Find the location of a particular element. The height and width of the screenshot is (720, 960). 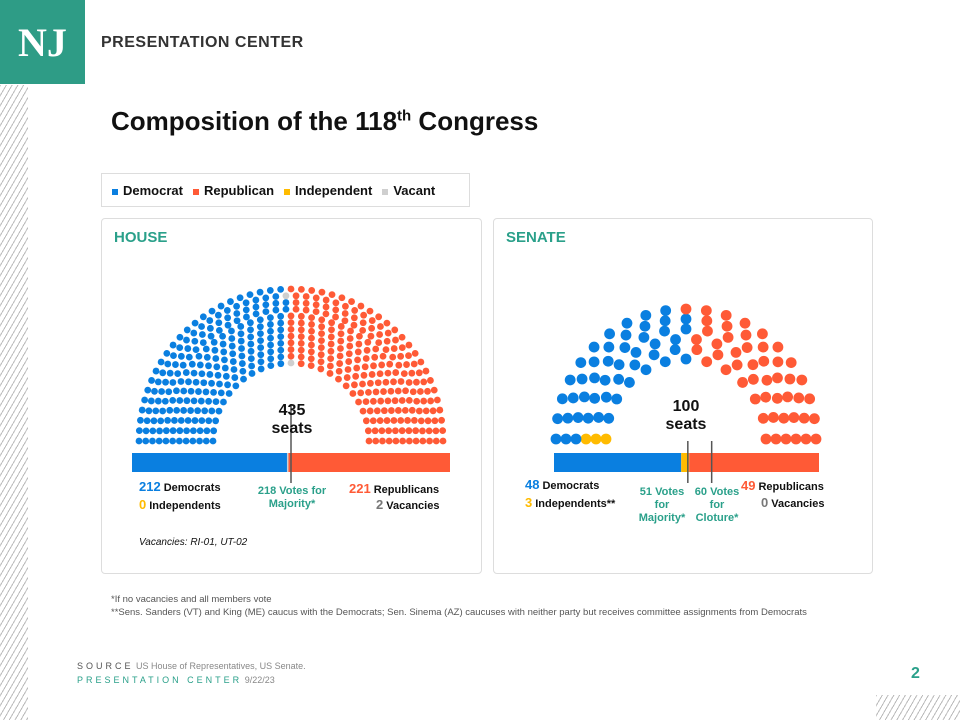

nj-logo: NJ is located at coordinates (42, 42).